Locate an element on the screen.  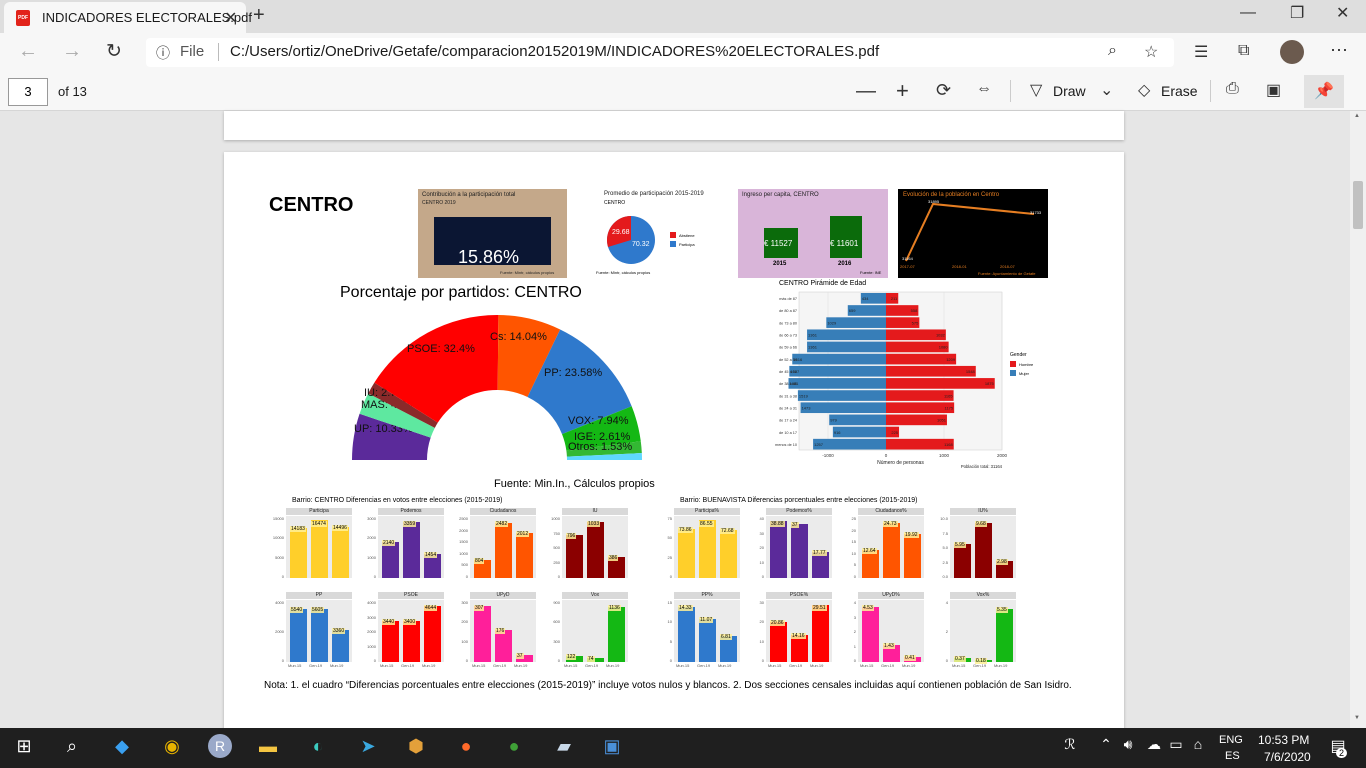
bar-x-label: Mun.19 is located at coordinates (429, 665).